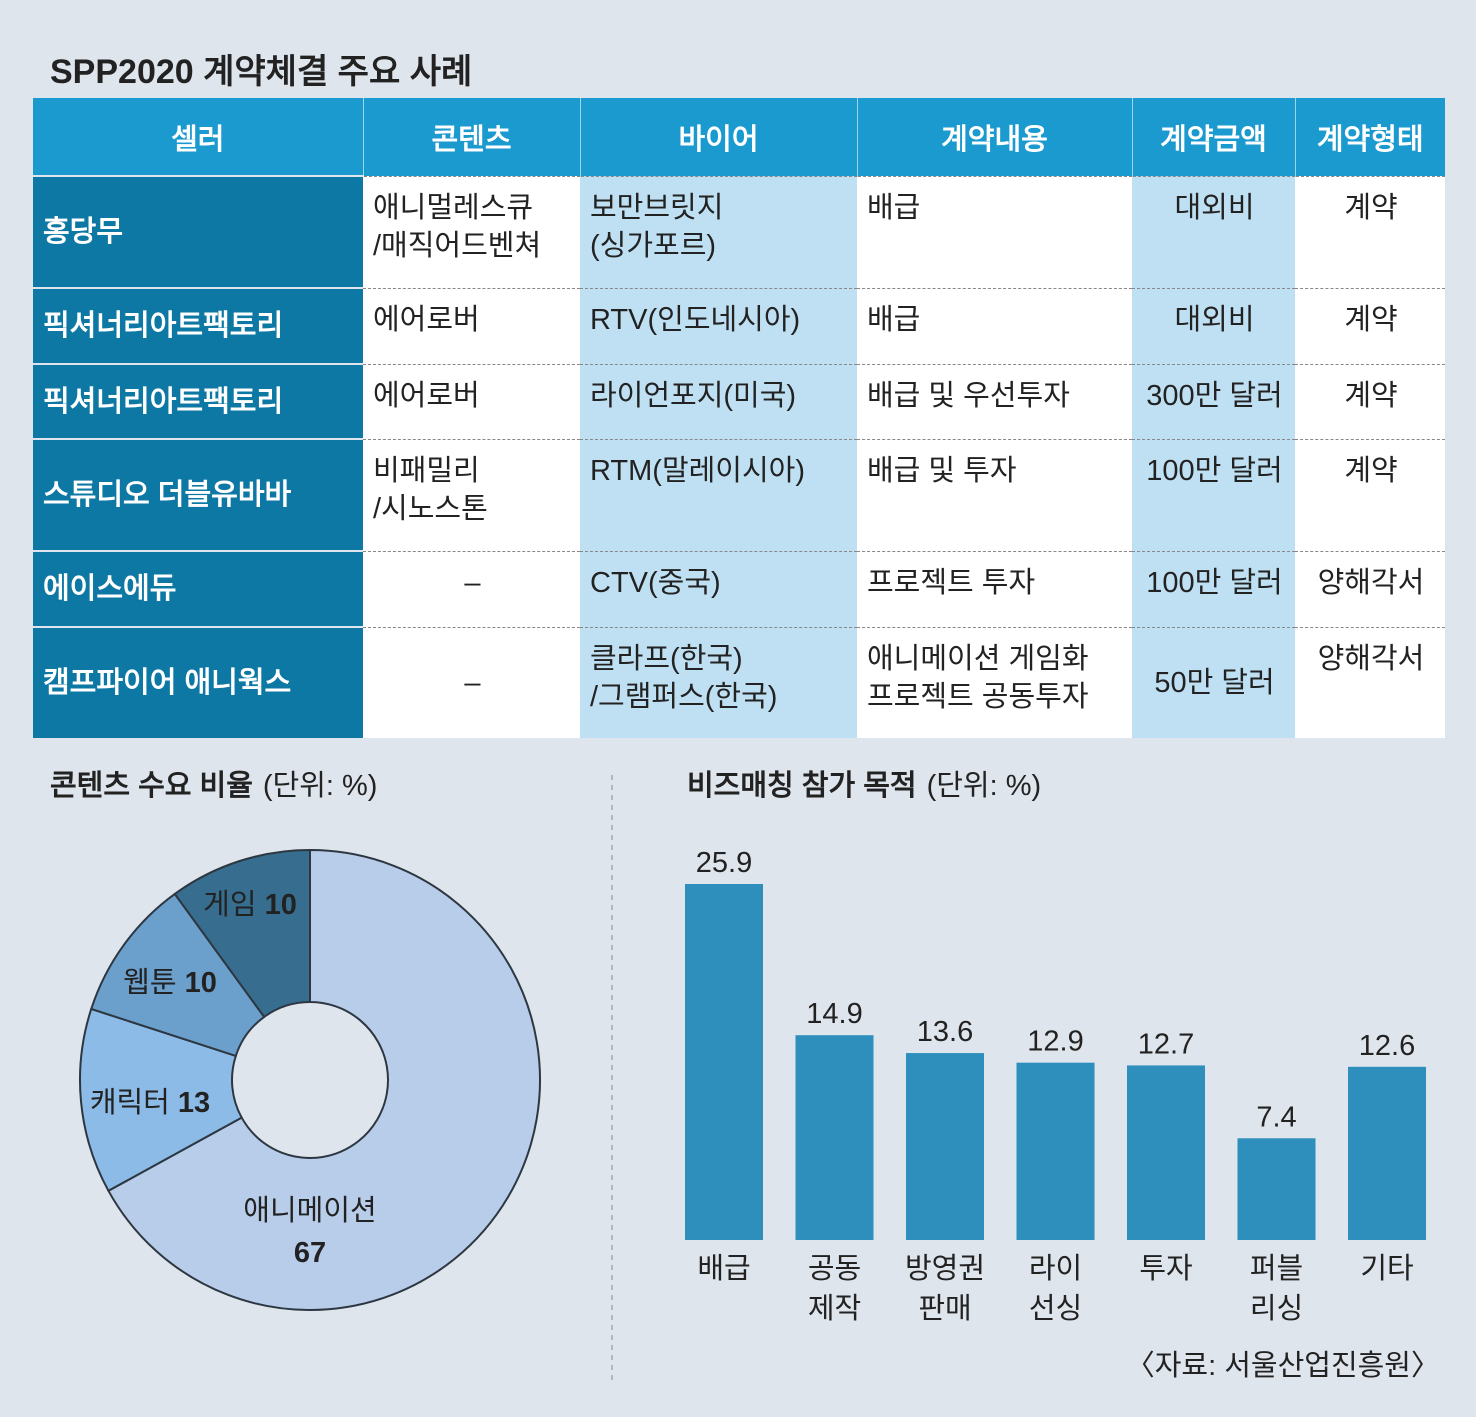  What do you see at coordinates (718, 325) in the screenshot?
I see `table-cell: RTV(인도네시아)` at bounding box center [718, 325].